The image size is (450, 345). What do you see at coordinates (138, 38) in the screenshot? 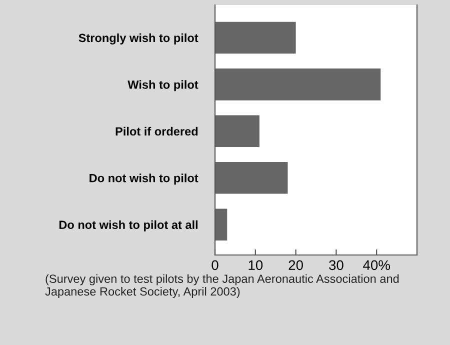
I see `y-tick-label: Strongly wish to pilot` at bounding box center [138, 38].